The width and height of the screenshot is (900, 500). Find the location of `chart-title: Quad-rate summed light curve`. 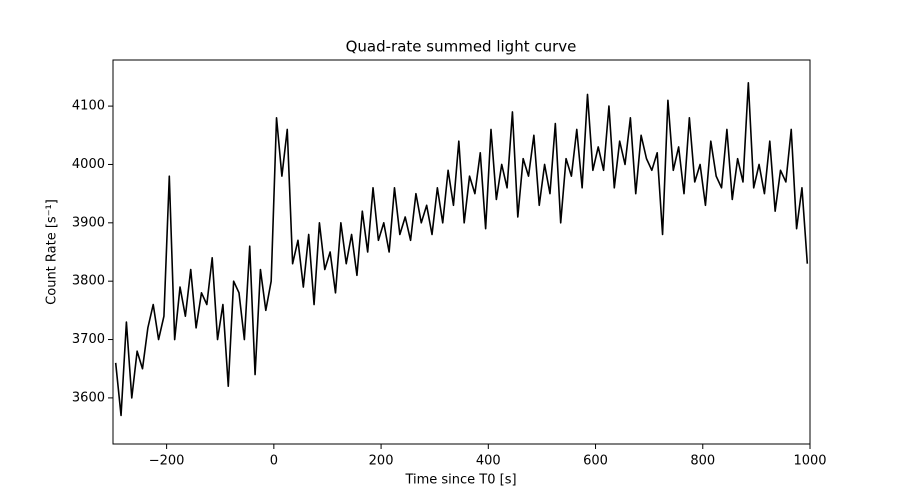

chart-title: Quad-rate summed light curve is located at coordinates (461, 47).